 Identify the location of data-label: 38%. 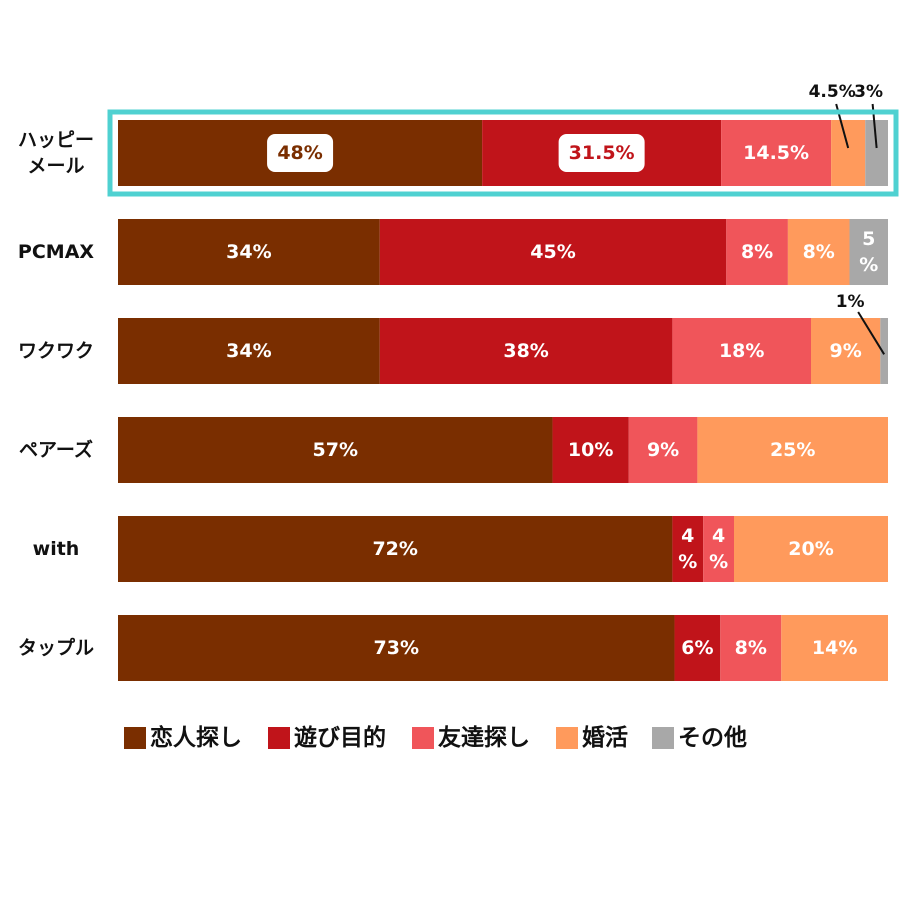
(525, 351).